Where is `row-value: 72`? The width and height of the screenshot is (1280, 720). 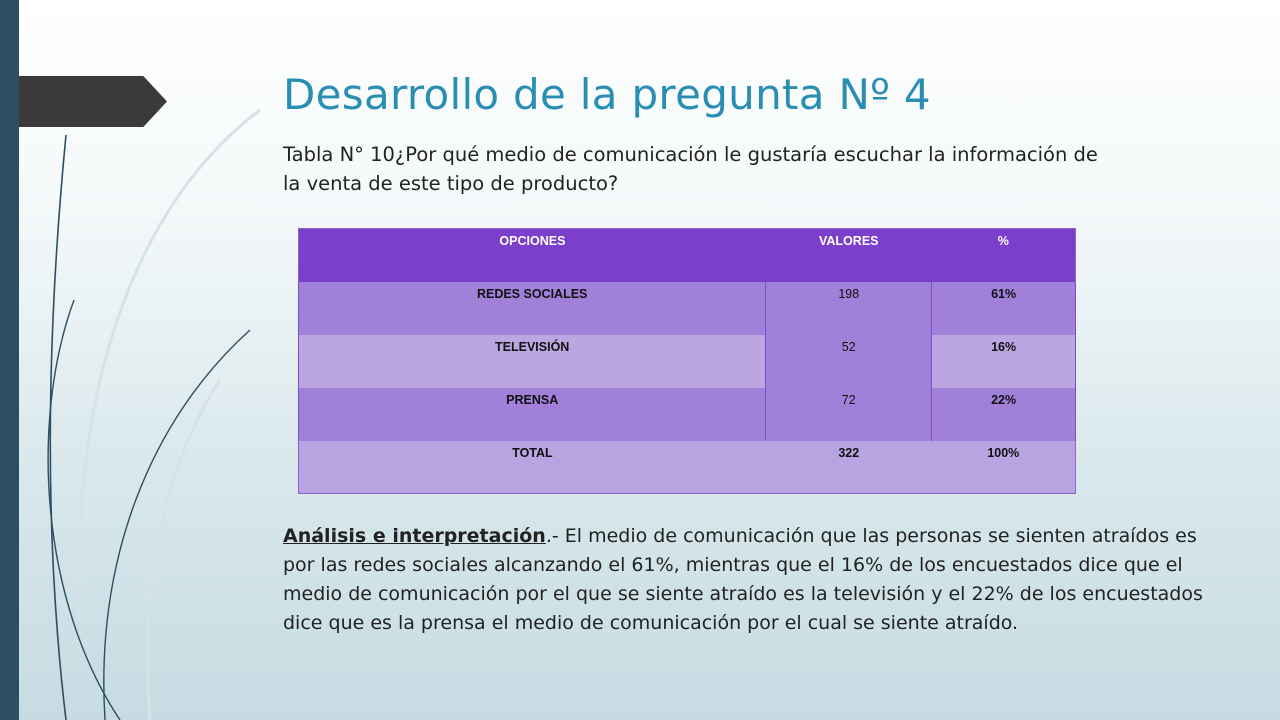
row-value: 72 is located at coordinates (849, 414).